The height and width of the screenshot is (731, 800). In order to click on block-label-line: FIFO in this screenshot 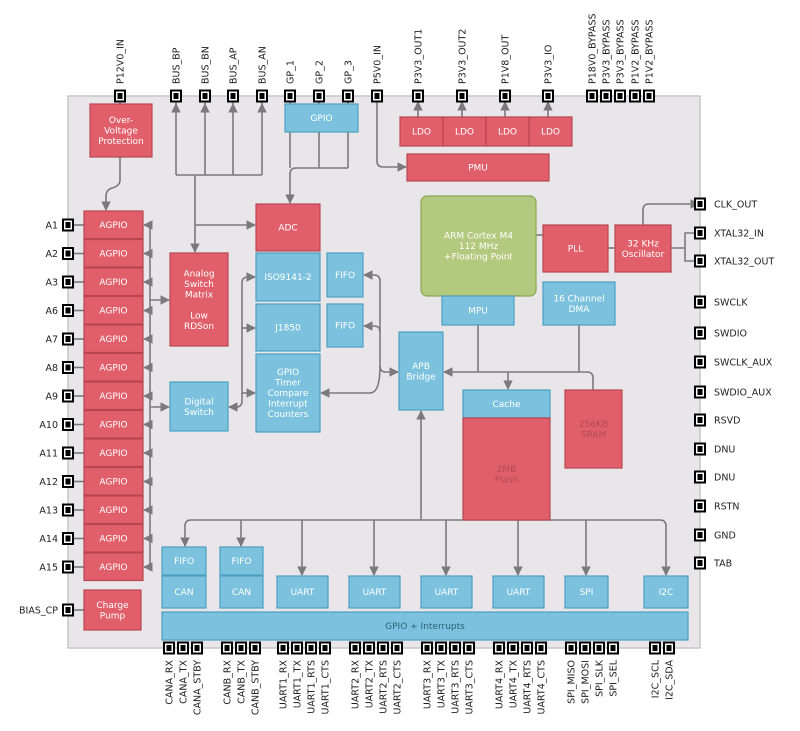, I will do `click(184, 562)`.